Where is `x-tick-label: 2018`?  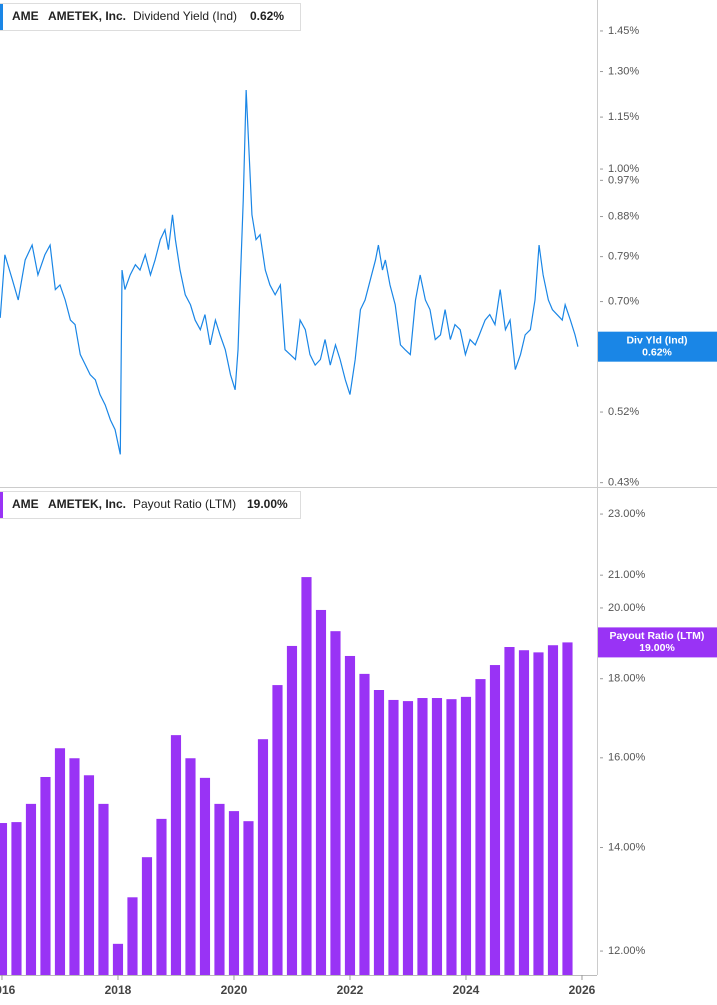
x-tick-label: 2018 is located at coordinates (118, 990).